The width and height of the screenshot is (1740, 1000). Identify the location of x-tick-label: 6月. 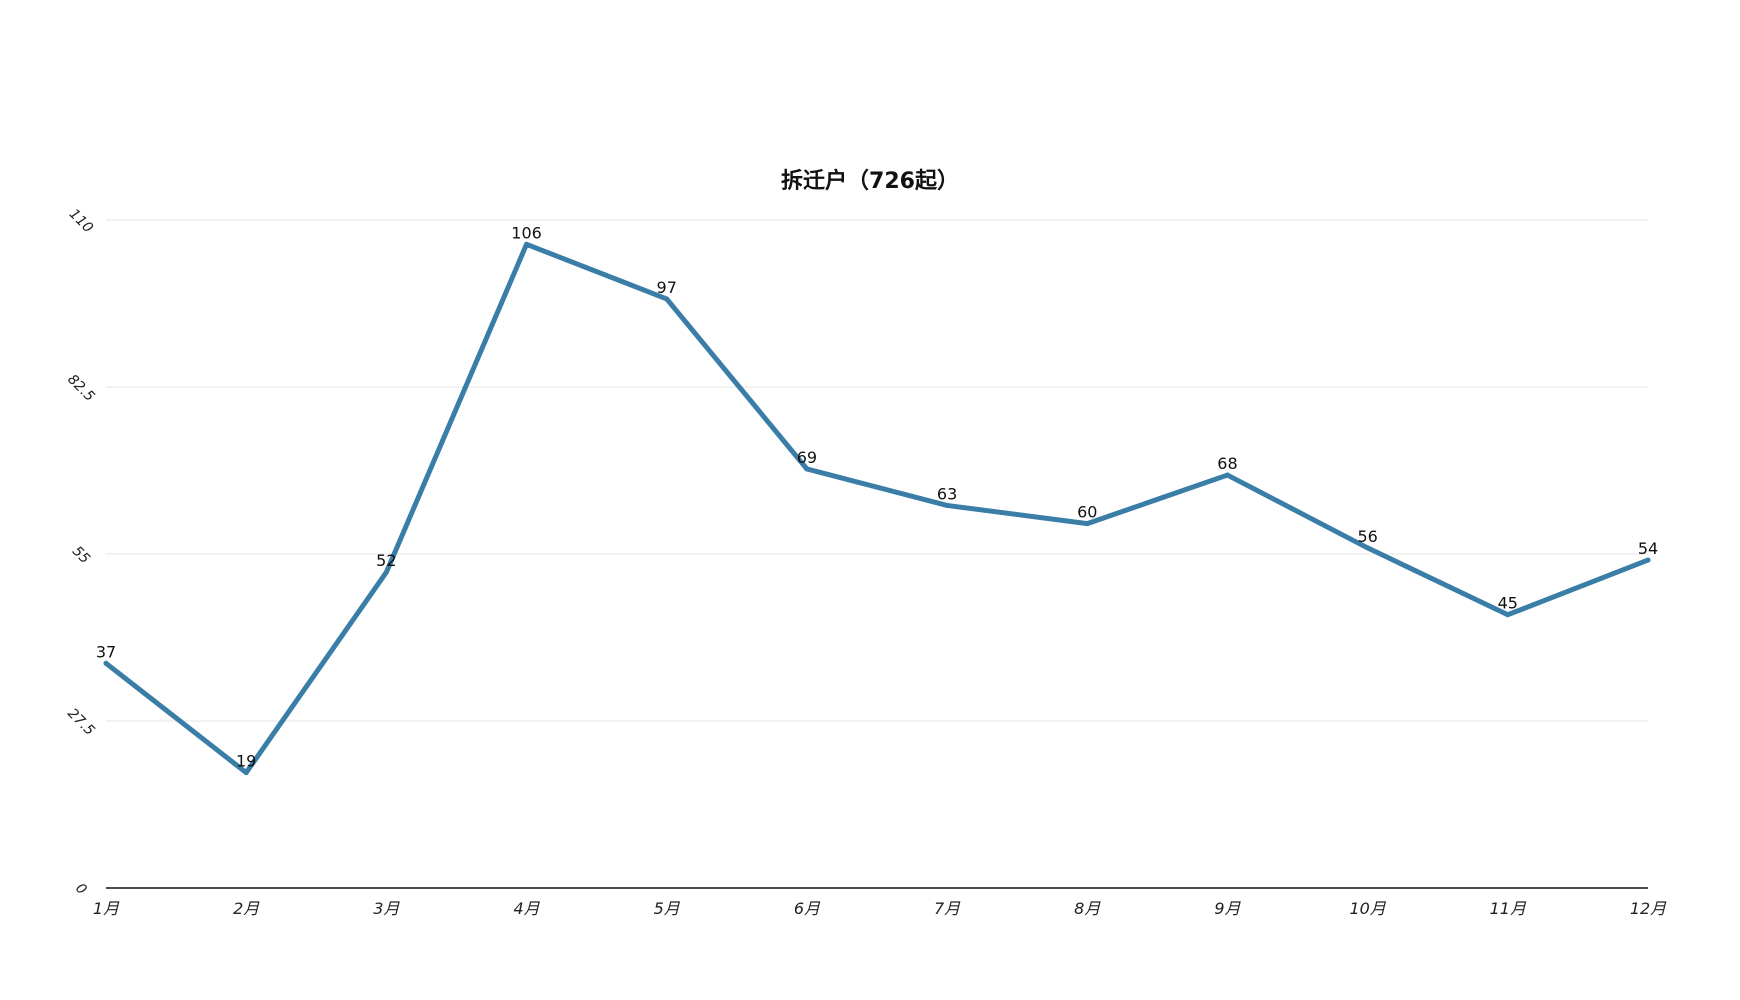
(807, 908).